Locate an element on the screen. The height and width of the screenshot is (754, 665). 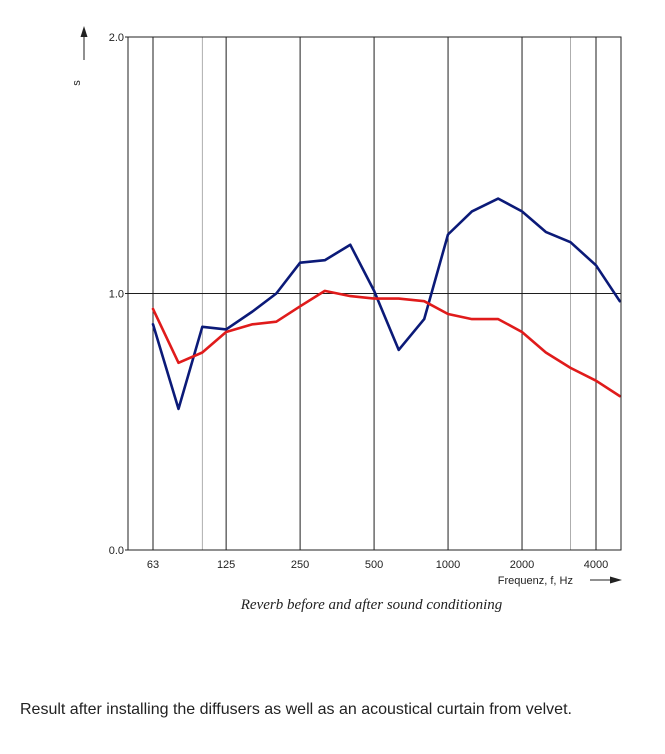
x-tick-label: 250 is located at coordinates (300, 565).